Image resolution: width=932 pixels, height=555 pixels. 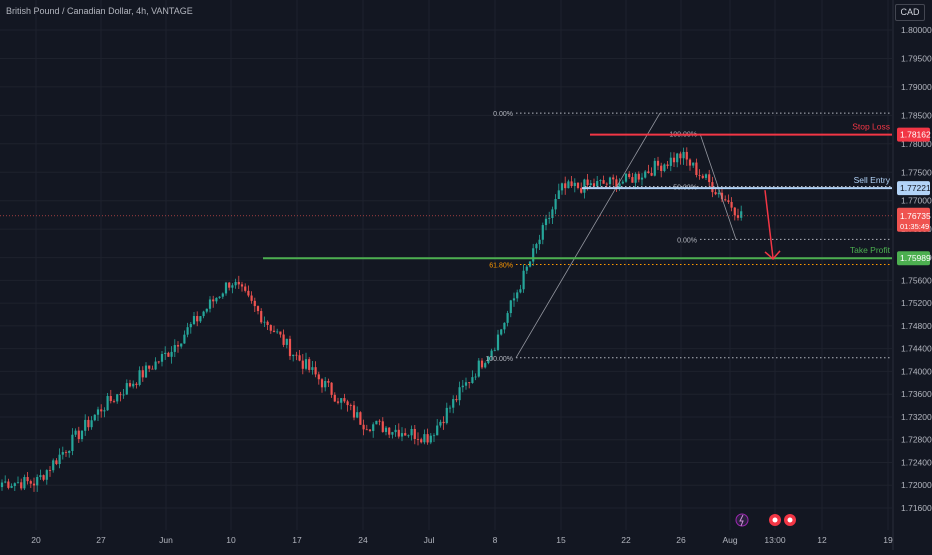 I want to click on currency-button: CAD, so click(x=910, y=12).